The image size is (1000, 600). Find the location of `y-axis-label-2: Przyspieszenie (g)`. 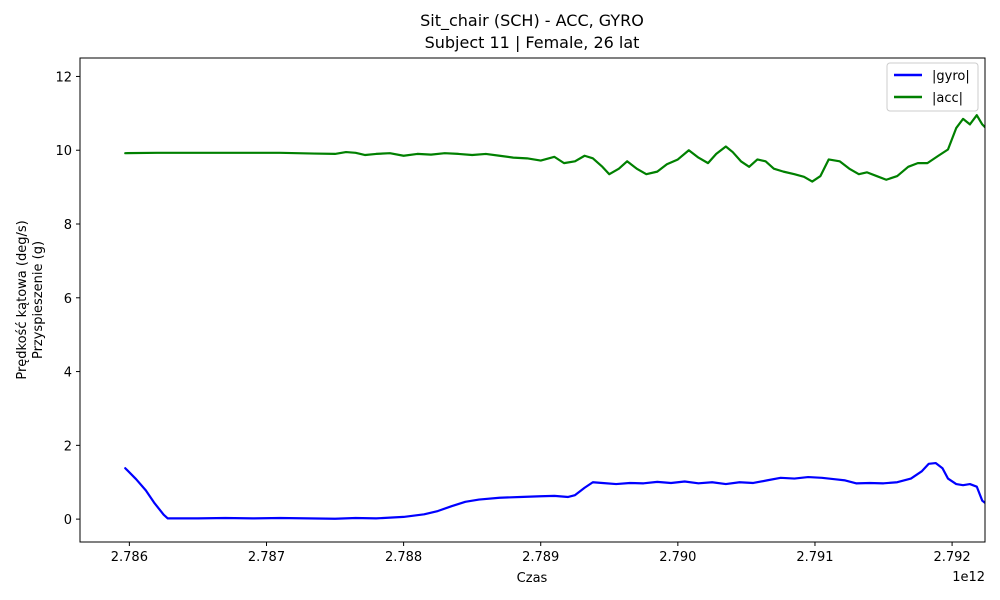

y-axis-label-2: Przyspieszenie (g) is located at coordinates (38, 300).